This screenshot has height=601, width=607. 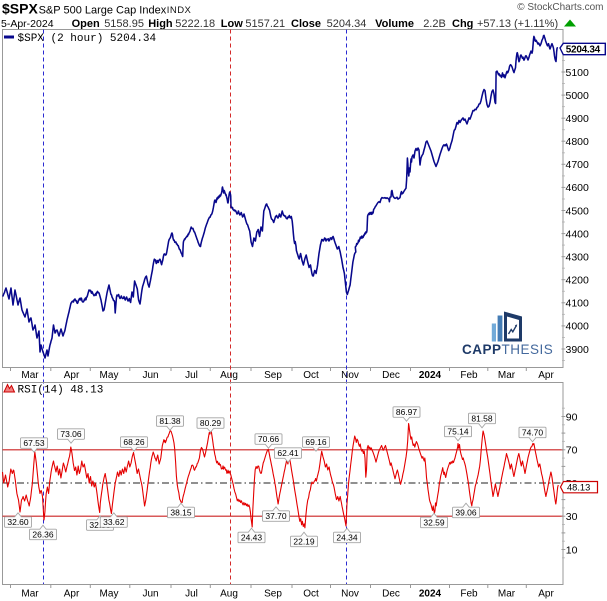 I want to click on svg-text: 80.29, so click(x=211, y=423).